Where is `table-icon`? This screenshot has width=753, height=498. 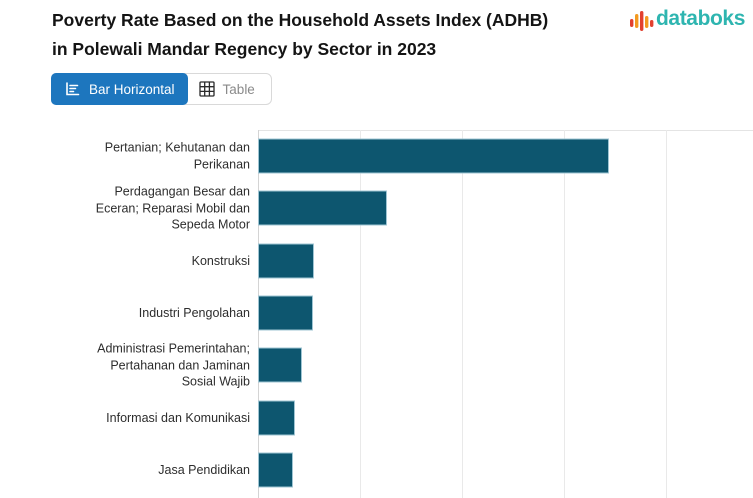
table-icon is located at coordinates (207, 89).